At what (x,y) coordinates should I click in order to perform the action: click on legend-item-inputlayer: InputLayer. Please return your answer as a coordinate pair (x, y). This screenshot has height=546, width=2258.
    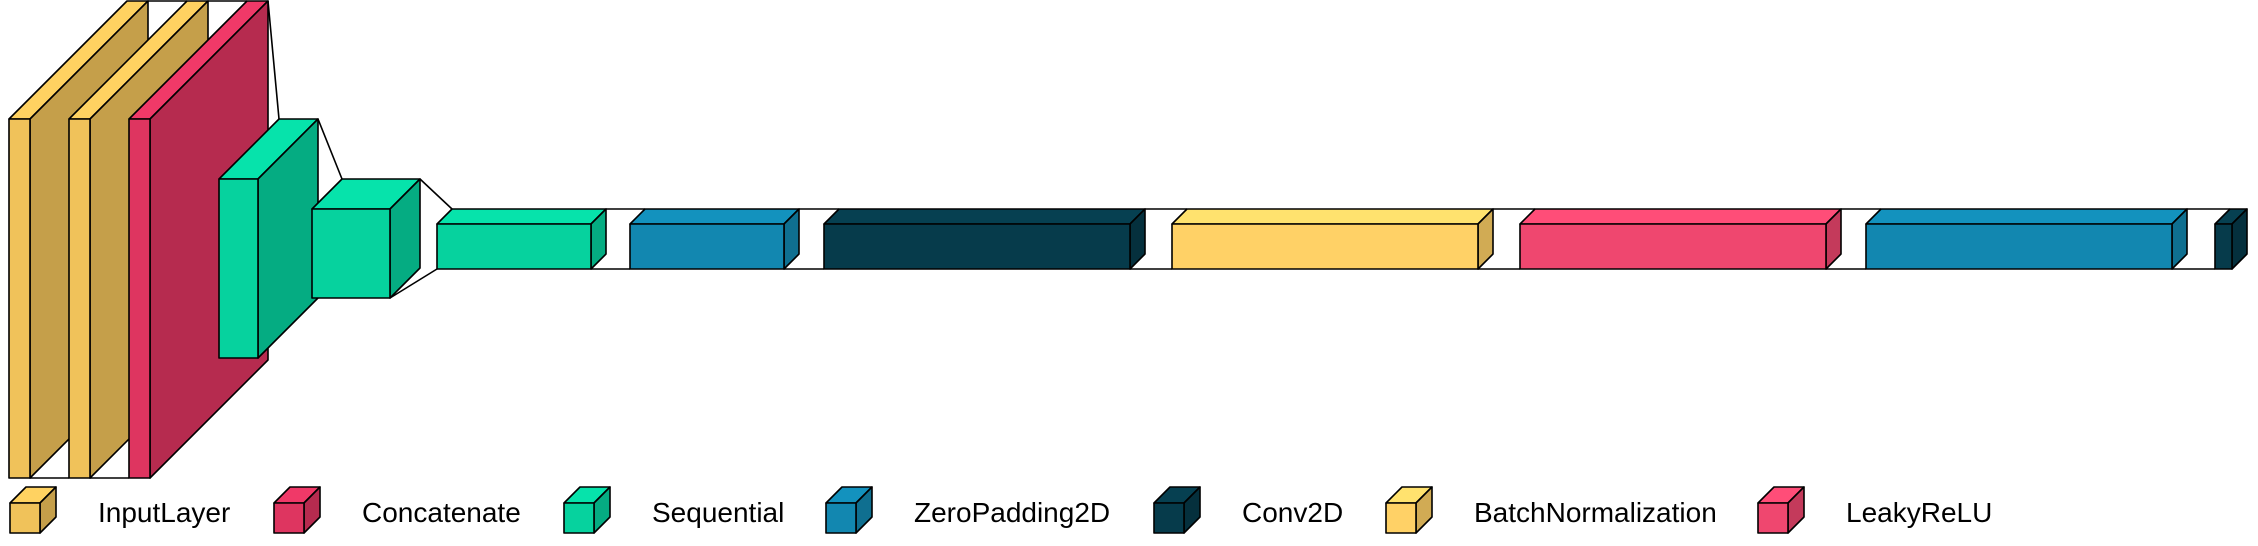
    Looking at the image, I should click on (119, 510).